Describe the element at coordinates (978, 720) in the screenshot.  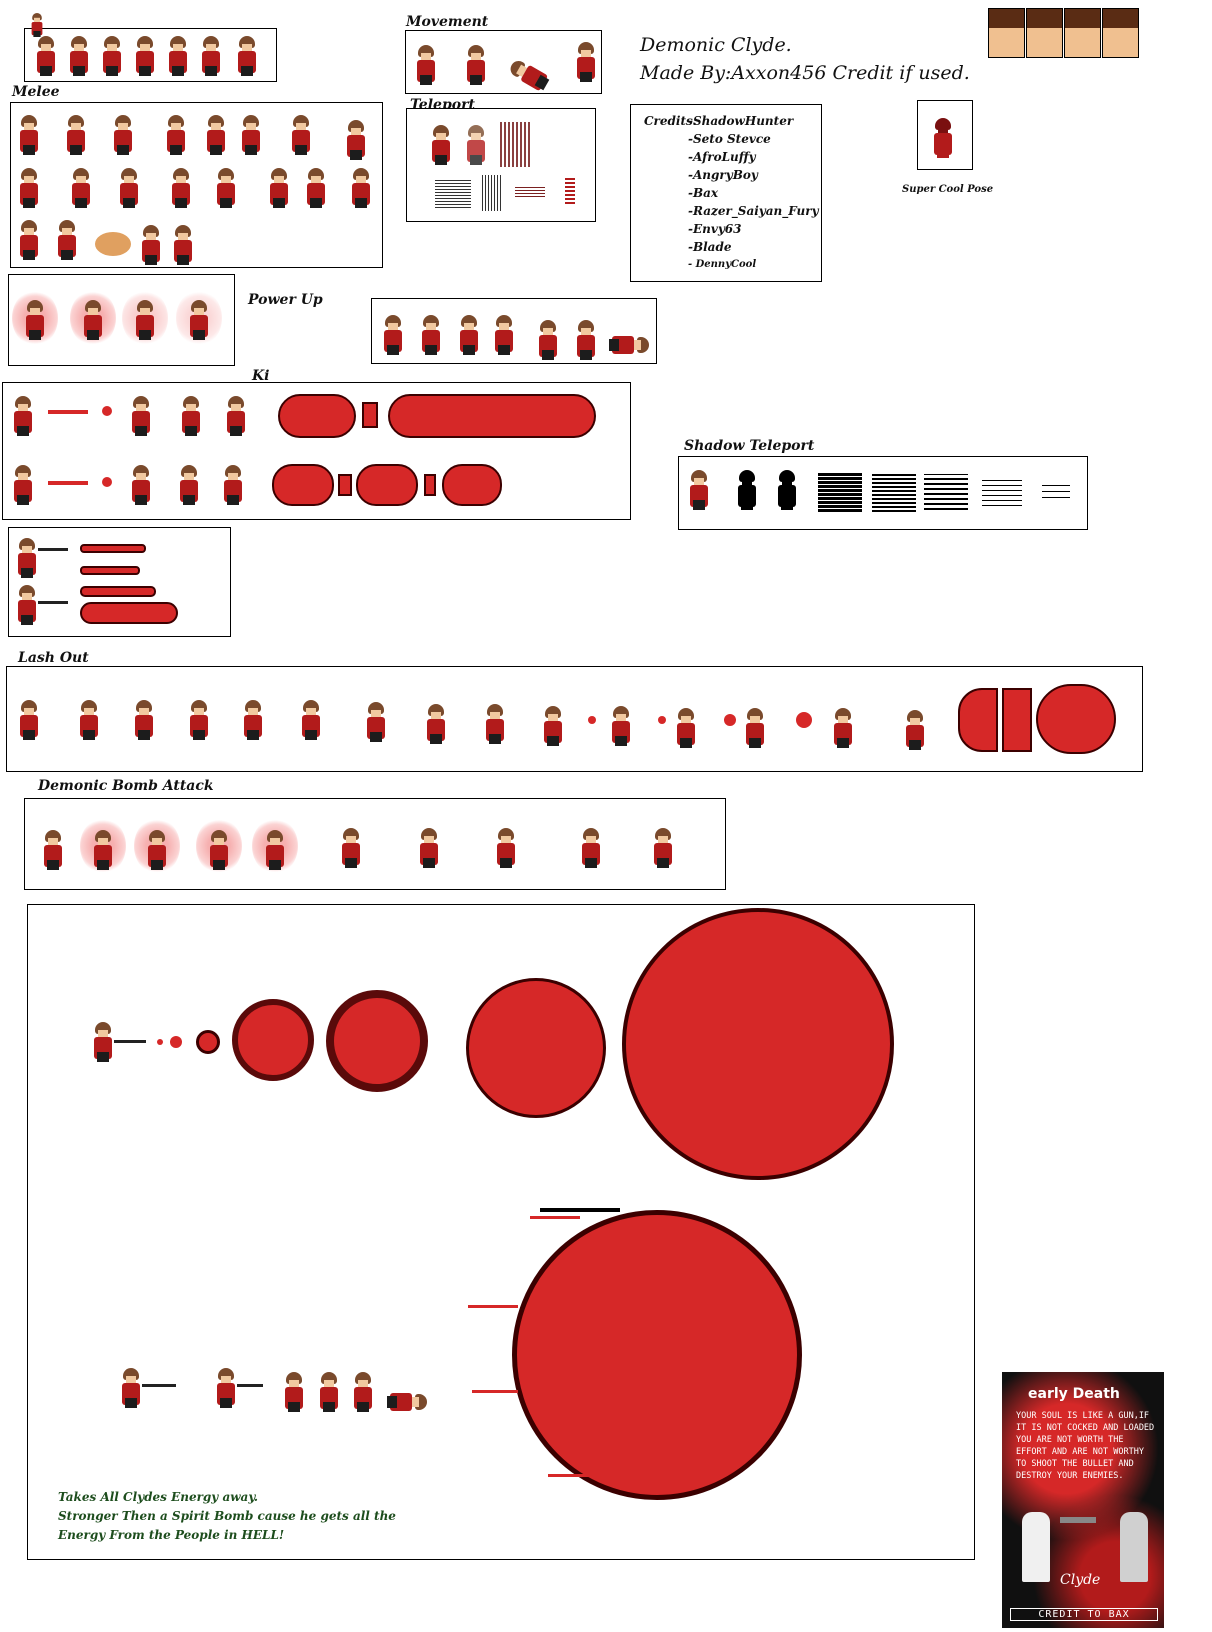
I see `lash-beam` at that location.